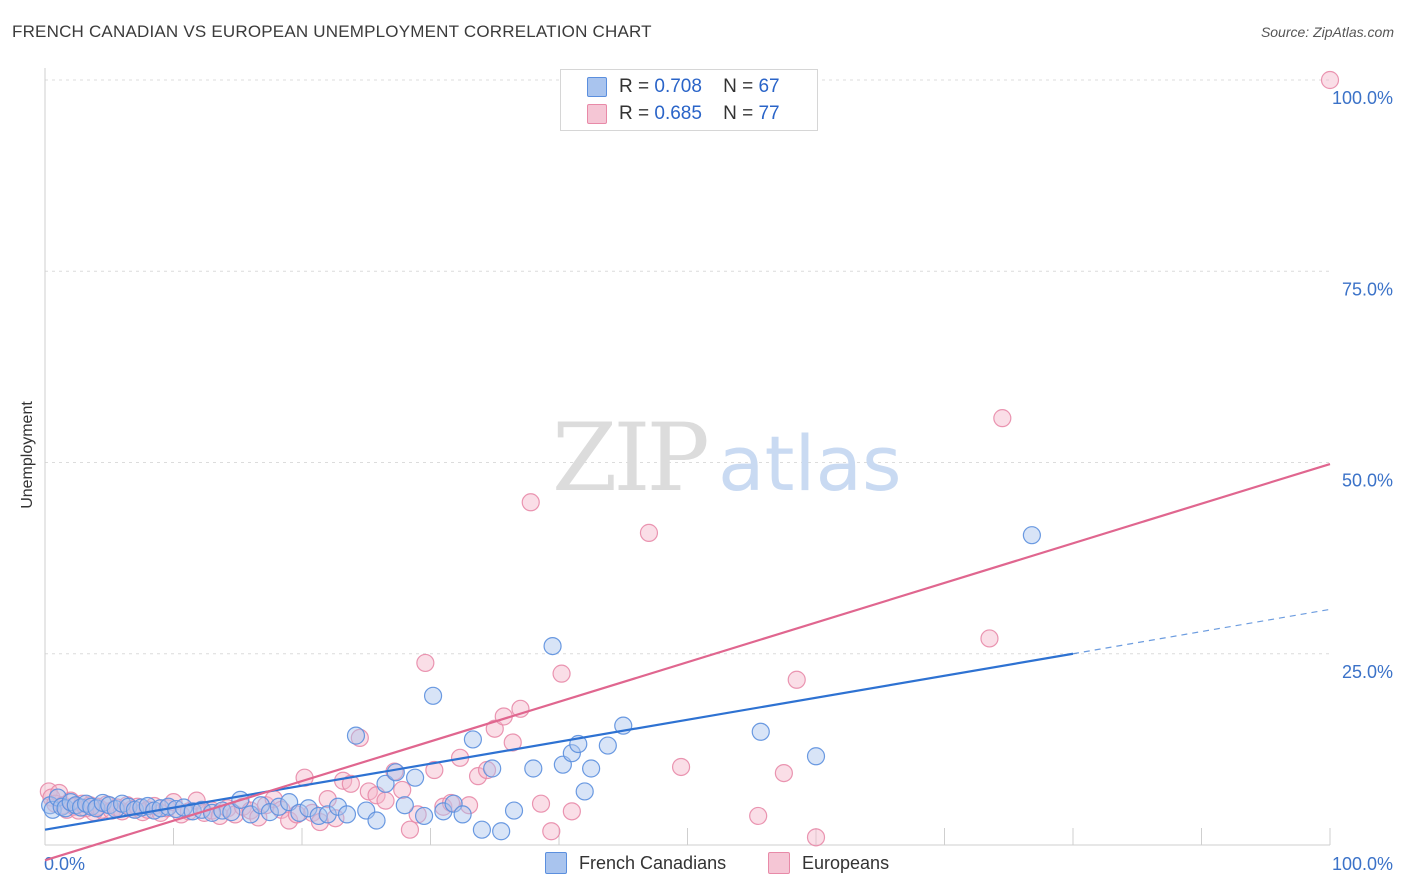  What do you see at coordinates (1327, 32) in the screenshot?
I see `source-label: Source: ZipAtlas.com` at bounding box center [1327, 32].